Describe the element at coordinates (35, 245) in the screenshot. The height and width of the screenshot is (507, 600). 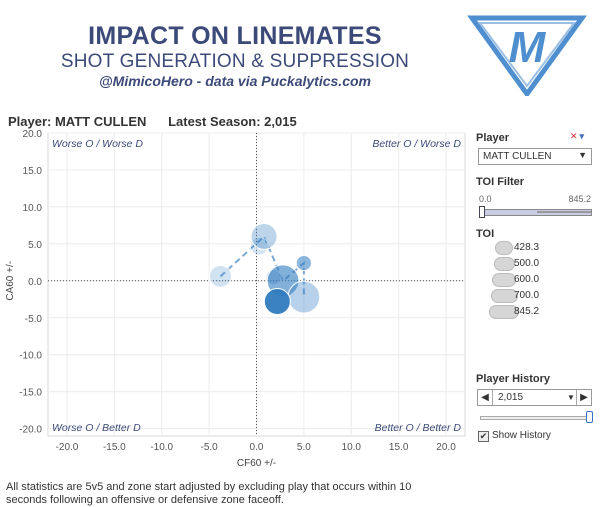
I see `y-tick-label: 5.0` at that location.